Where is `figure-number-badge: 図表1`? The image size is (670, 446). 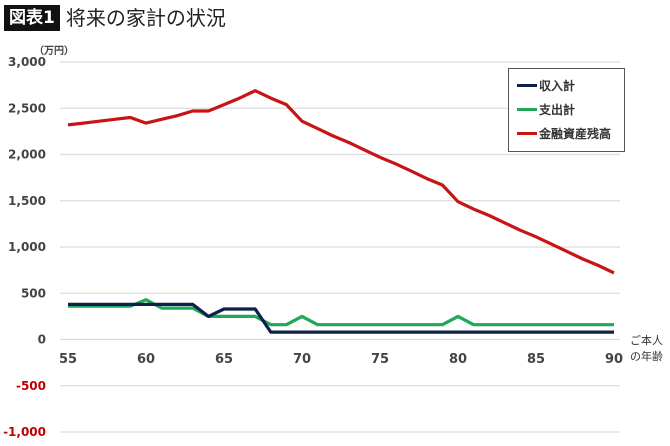 figure-number-badge: 図表1 is located at coordinates (32, 18).